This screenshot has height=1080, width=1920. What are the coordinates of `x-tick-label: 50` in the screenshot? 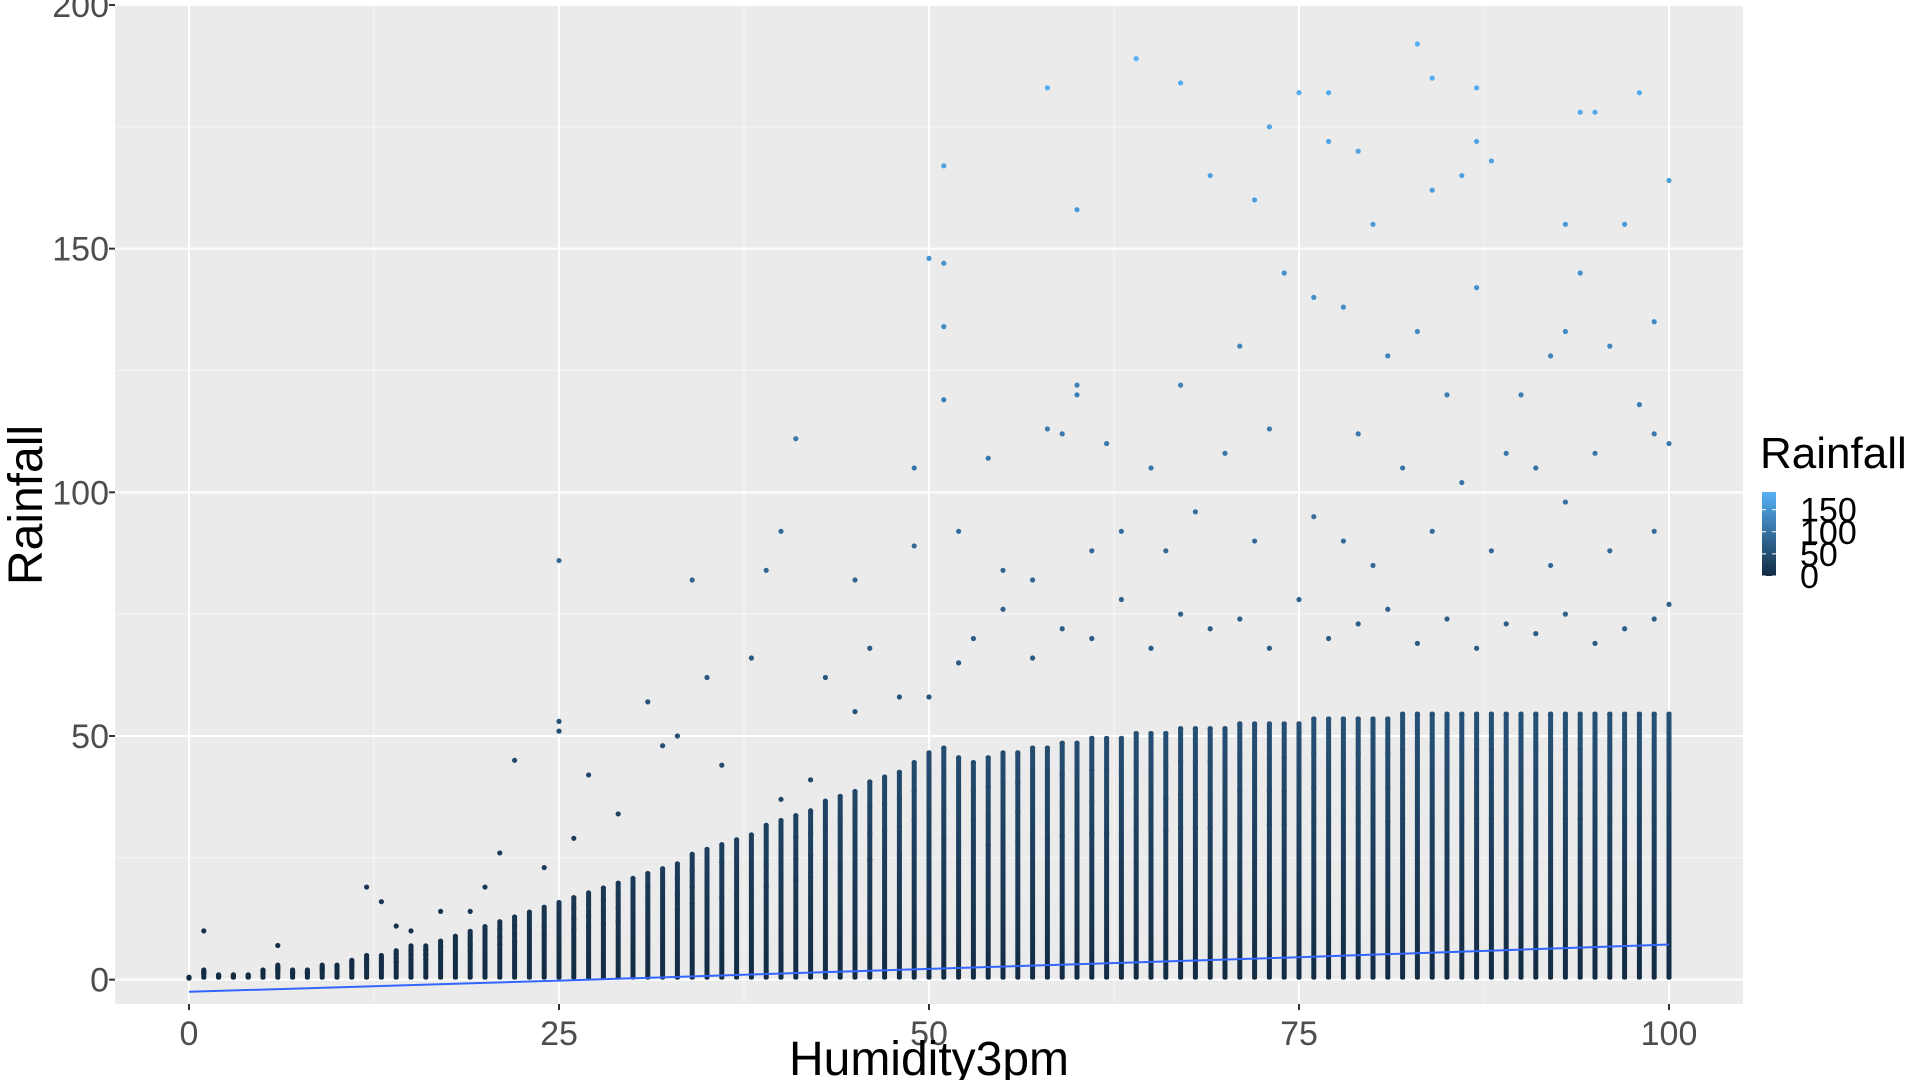 It's located at (929, 1034).